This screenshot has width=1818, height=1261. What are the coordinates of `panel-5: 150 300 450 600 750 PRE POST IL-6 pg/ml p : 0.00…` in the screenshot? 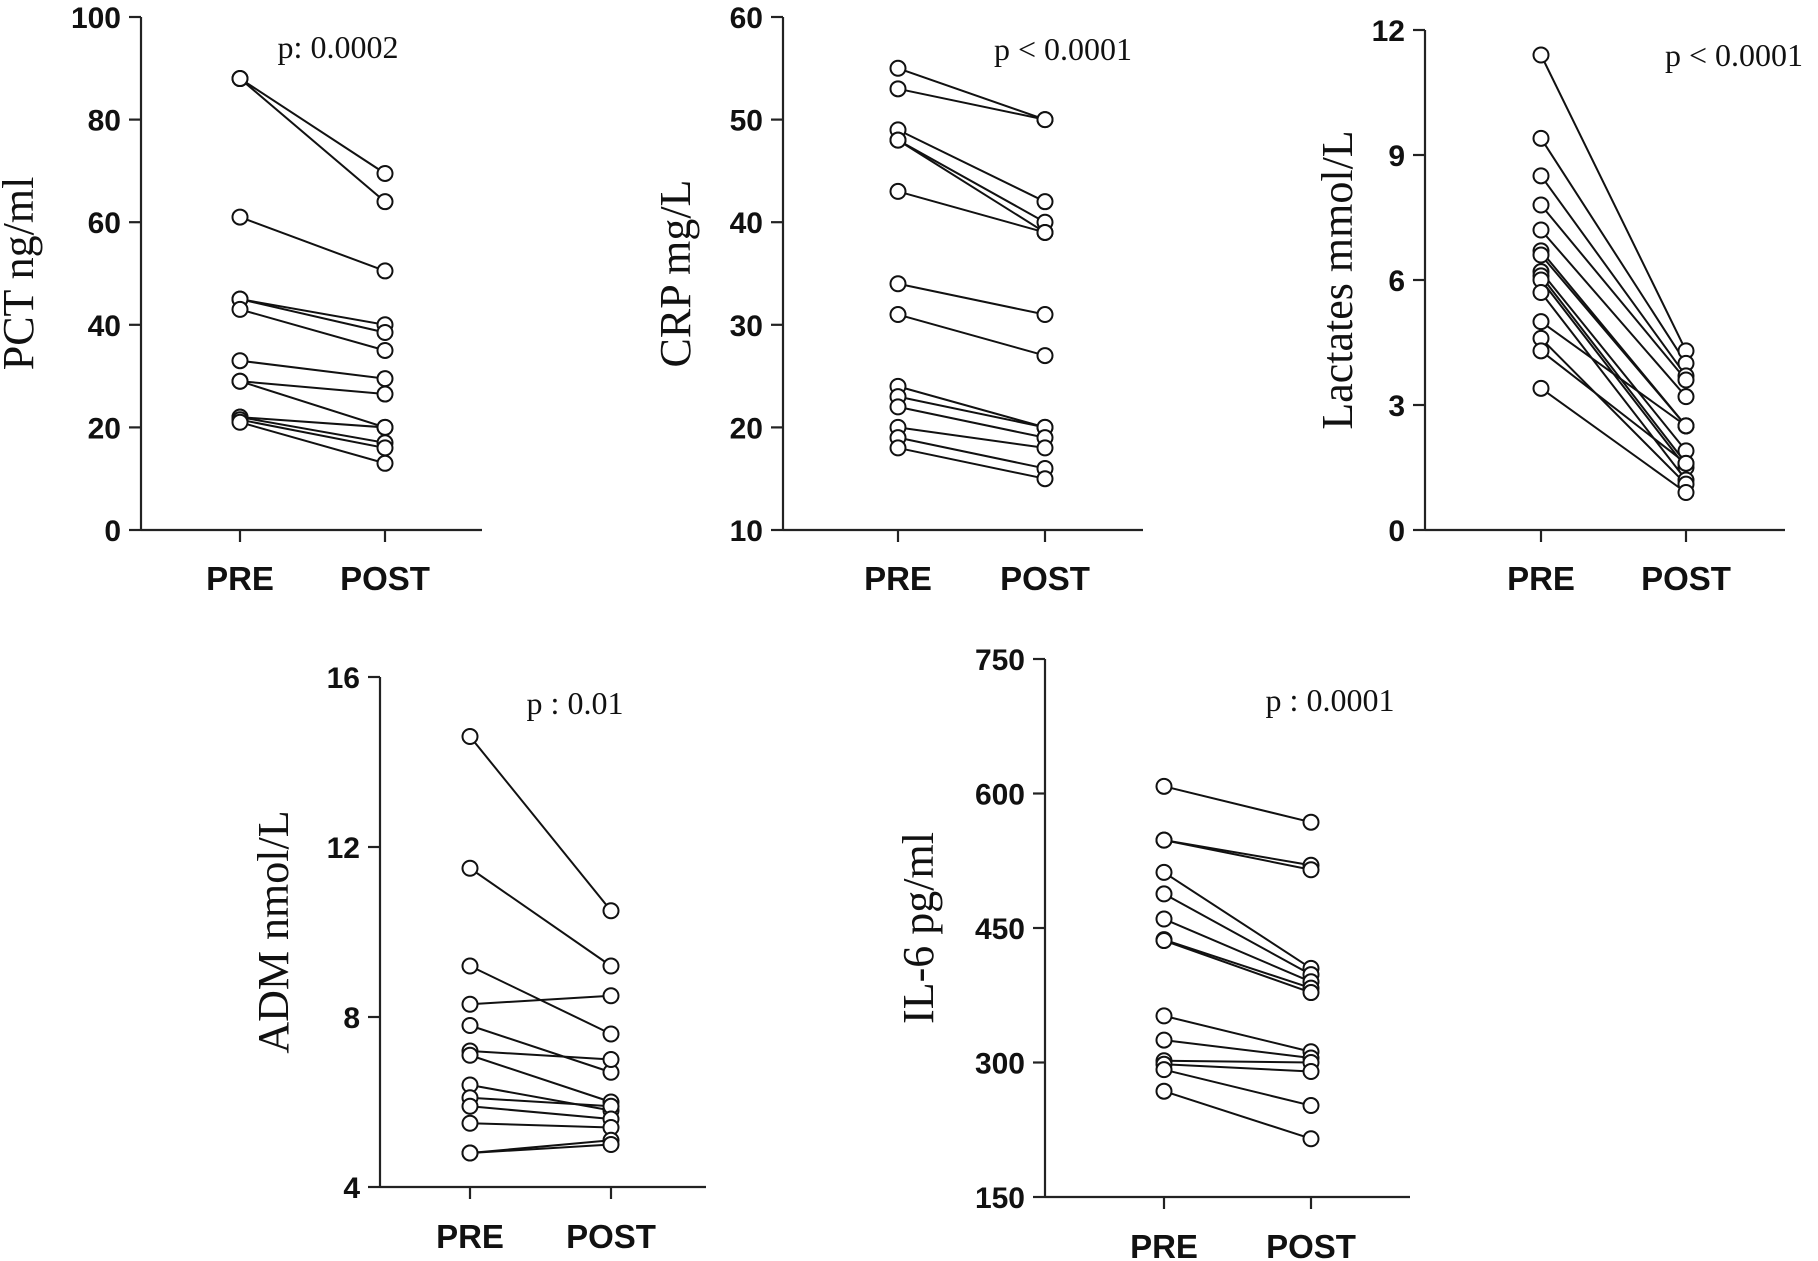 It's located at (1152, 952).